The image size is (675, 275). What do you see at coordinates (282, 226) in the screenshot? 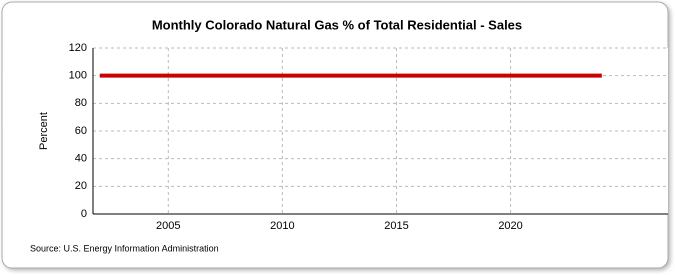
I see `x-tick-label: 2010` at bounding box center [282, 226].